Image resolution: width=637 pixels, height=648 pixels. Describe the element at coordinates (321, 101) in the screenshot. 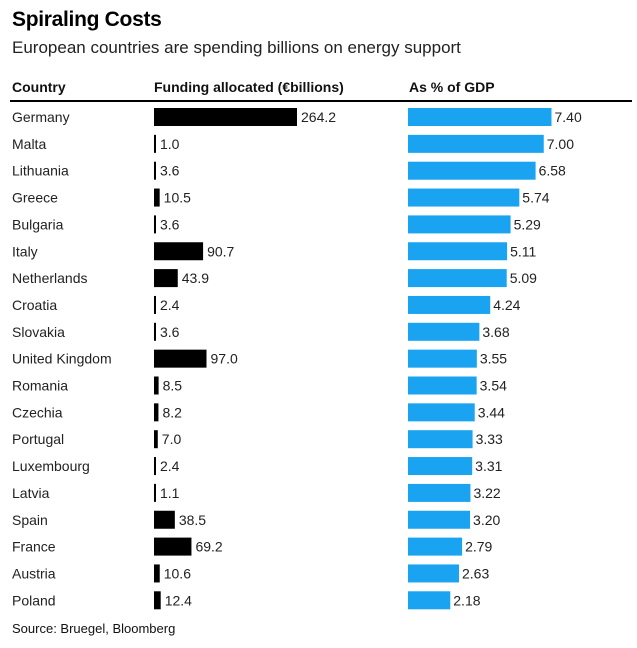

I see `header-divider` at that location.